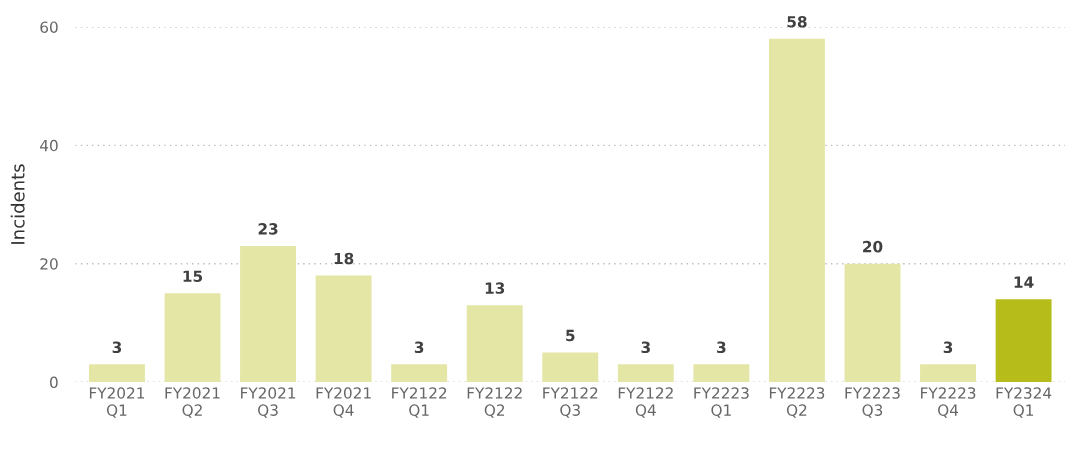 The width and height of the screenshot is (1077, 449). Describe the element at coordinates (49, 264) in the screenshot. I see `y-tick-label: 20` at that location.